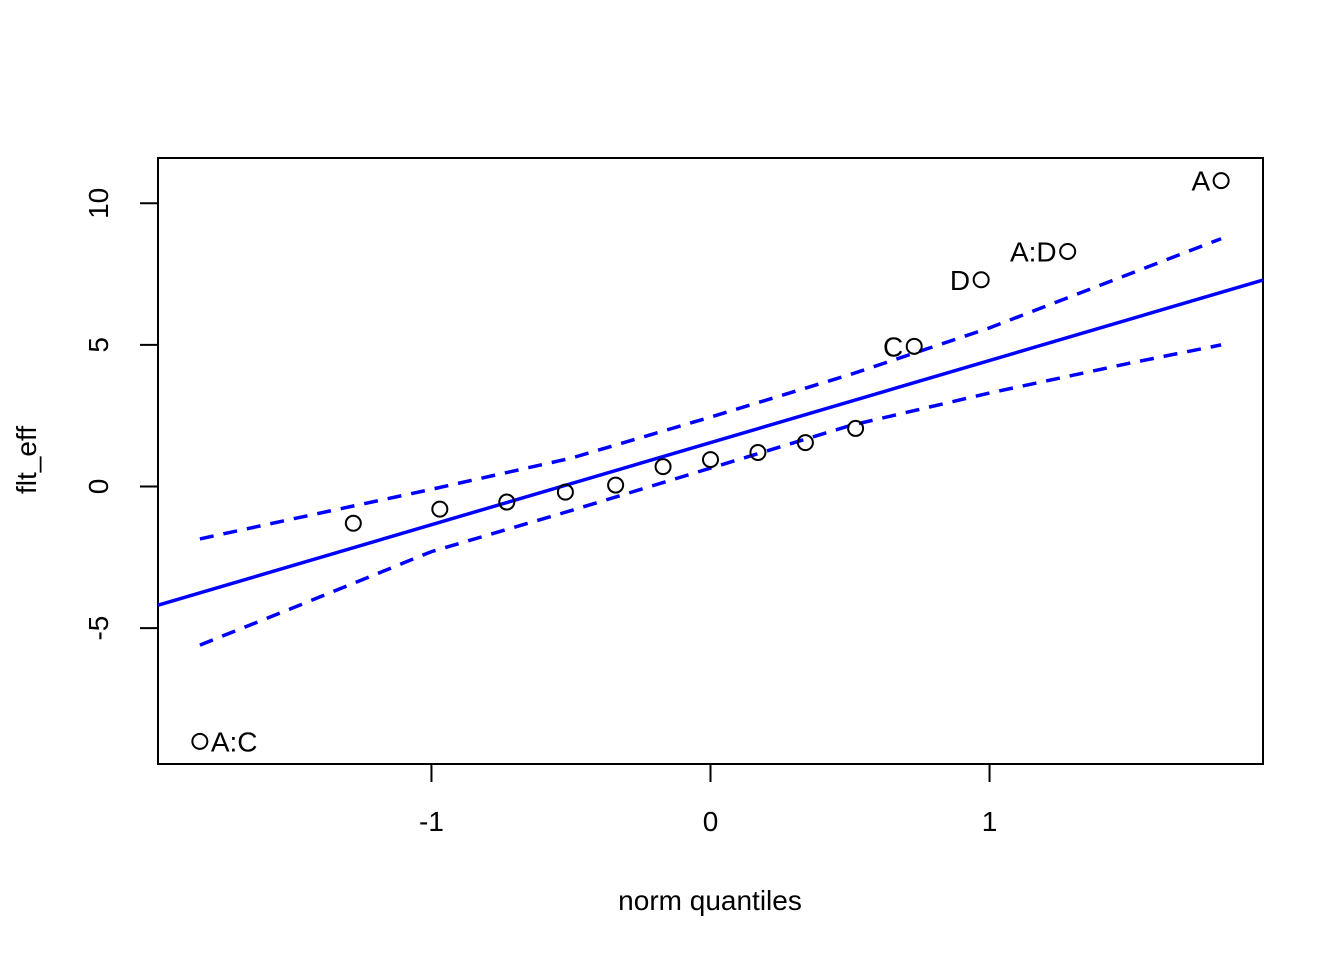 This screenshot has width=1344, height=960. What do you see at coordinates (98, 345) in the screenshot?
I see `y-tick-label: 5` at bounding box center [98, 345].